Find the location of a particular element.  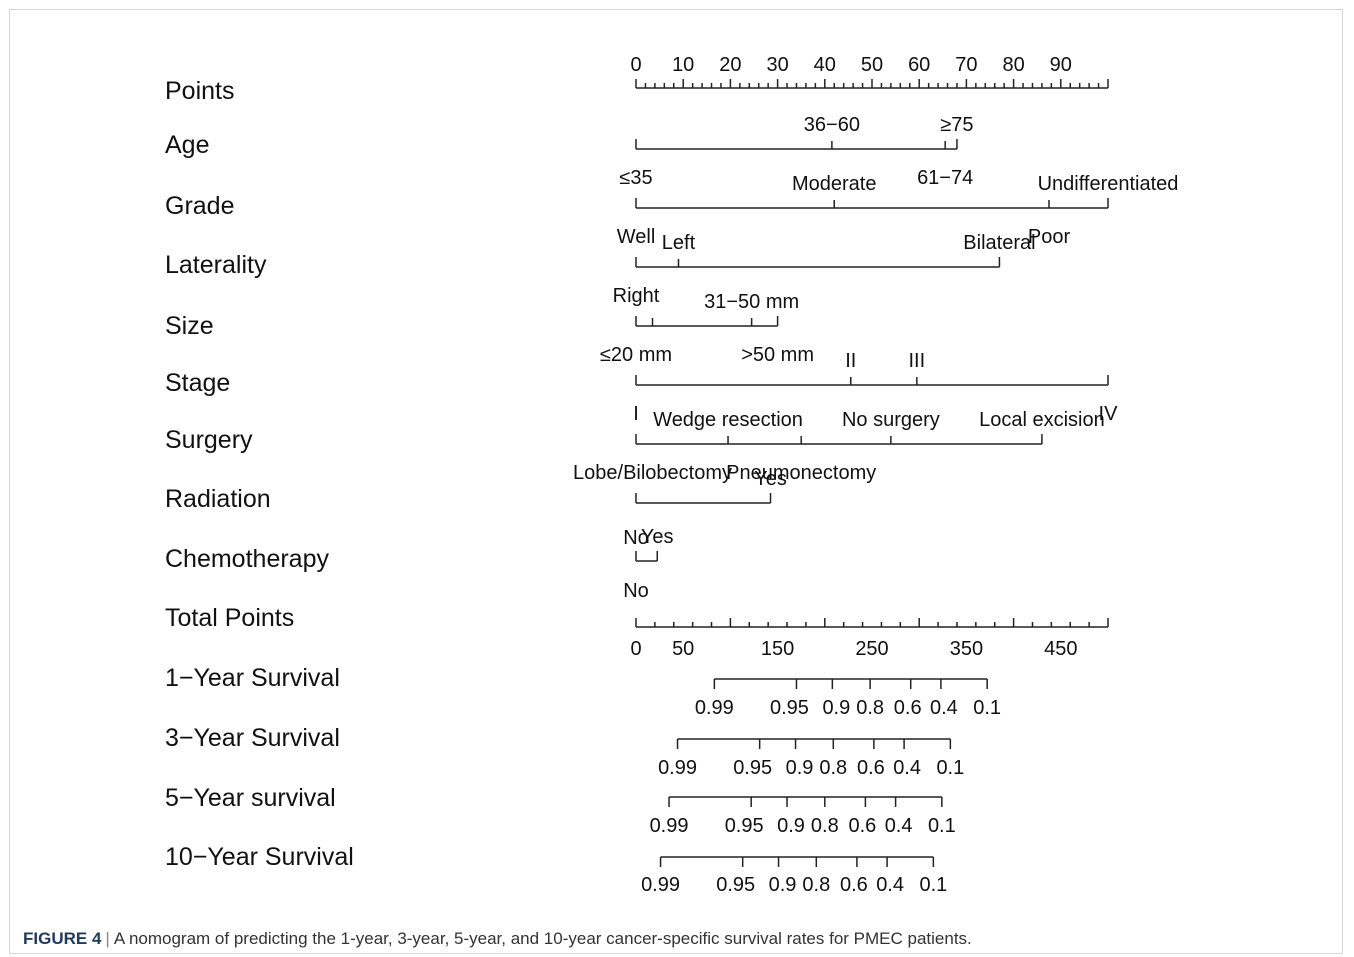

age-level-label: 36−60 is located at coordinates (832, 125).